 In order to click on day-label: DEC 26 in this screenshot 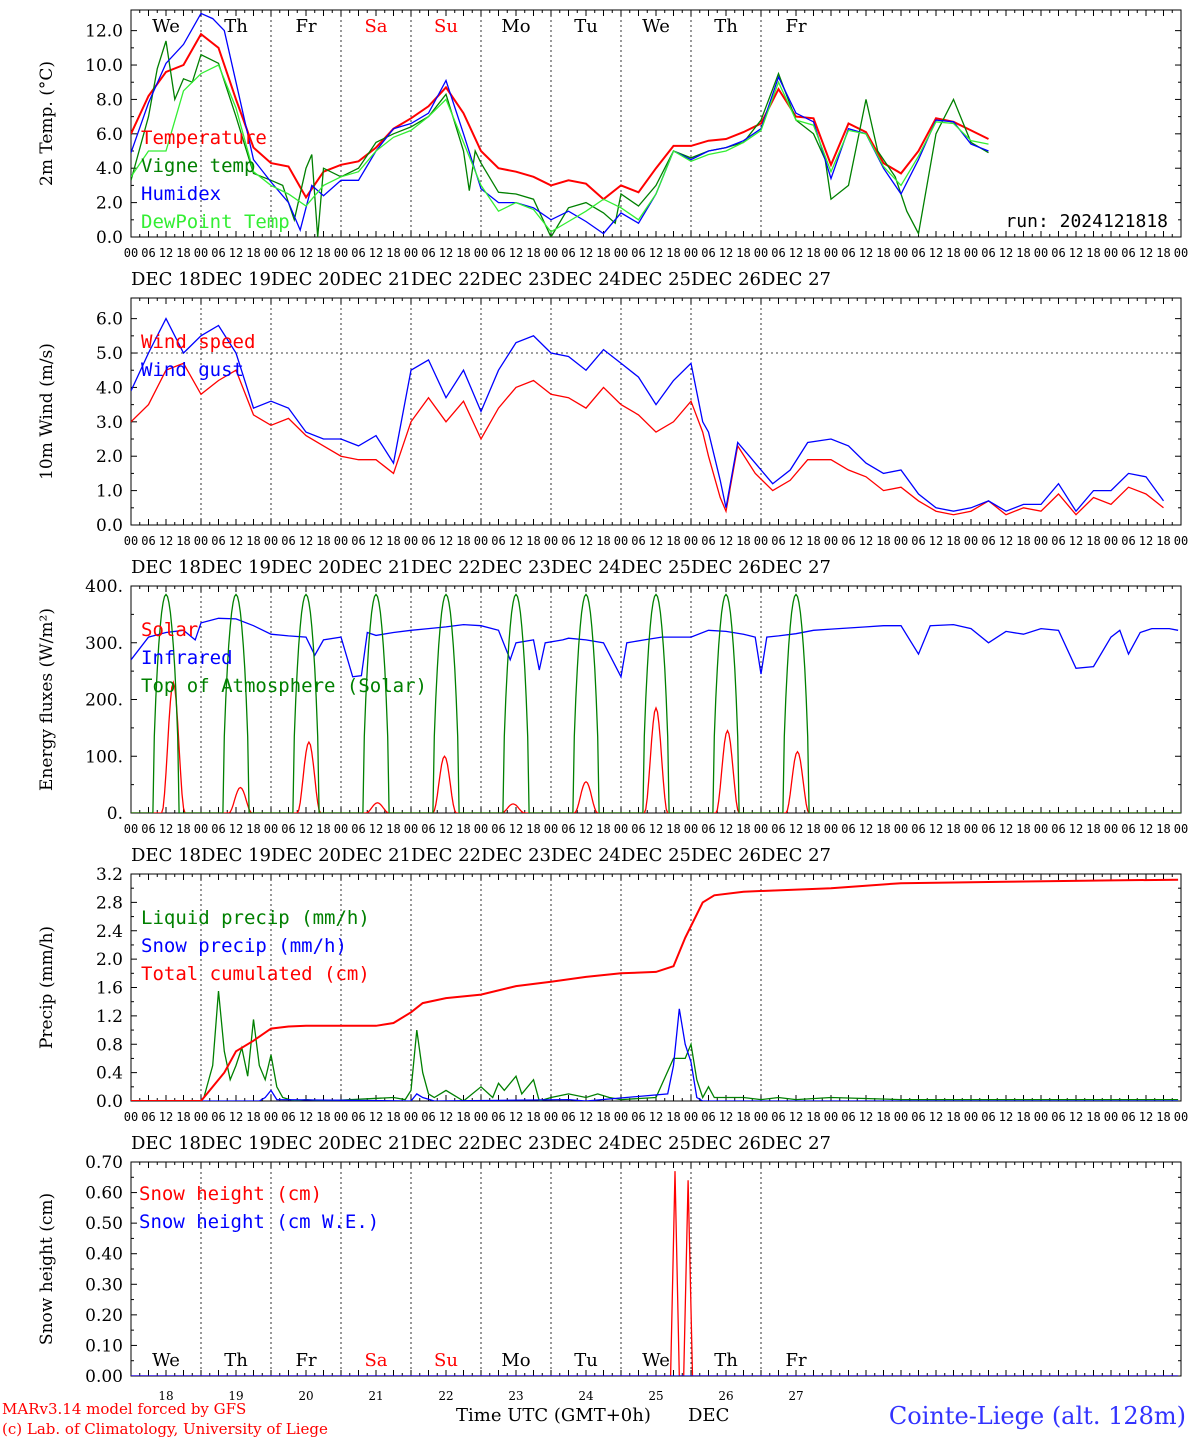, I will do `click(726, 855)`.